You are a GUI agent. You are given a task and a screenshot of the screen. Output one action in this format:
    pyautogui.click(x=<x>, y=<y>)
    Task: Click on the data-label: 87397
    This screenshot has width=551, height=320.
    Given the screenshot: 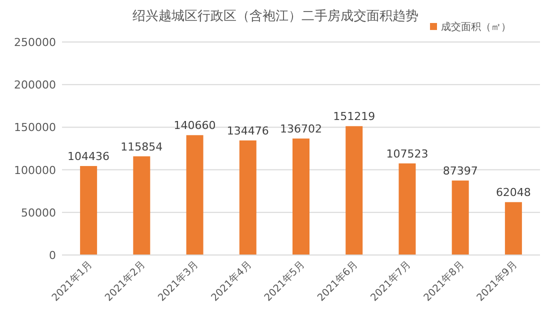 What is the action you would take?
    pyautogui.click(x=460, y=171)
    